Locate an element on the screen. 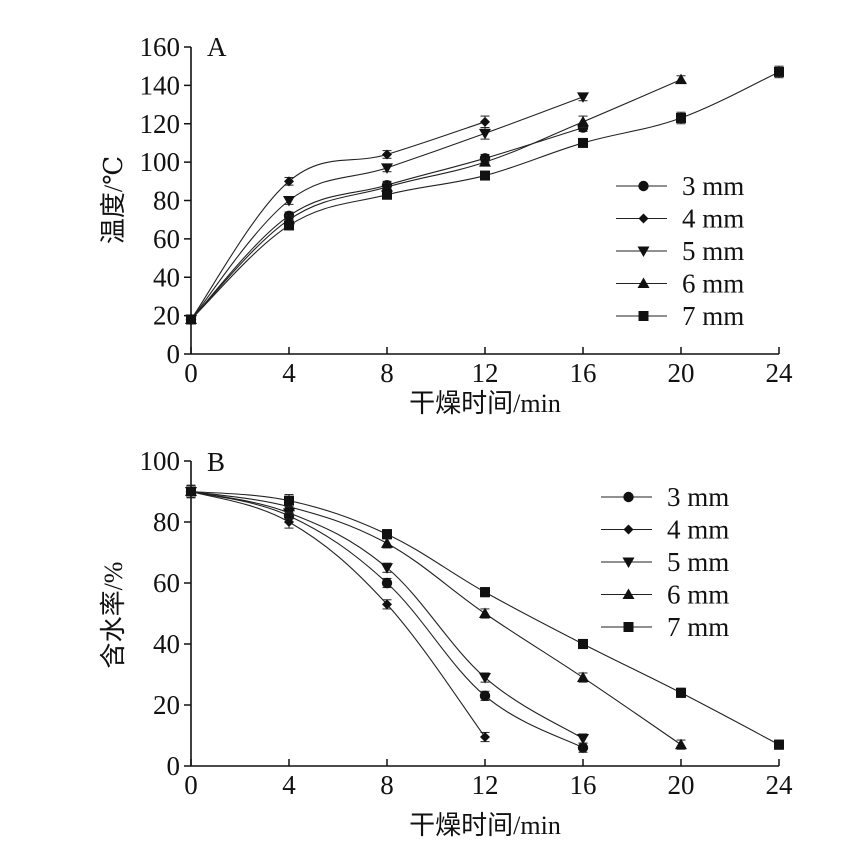 The width and height of the screenshot is (868, 849). panel-b-legend-item: 4 mm is located at coordinates (665, 530).